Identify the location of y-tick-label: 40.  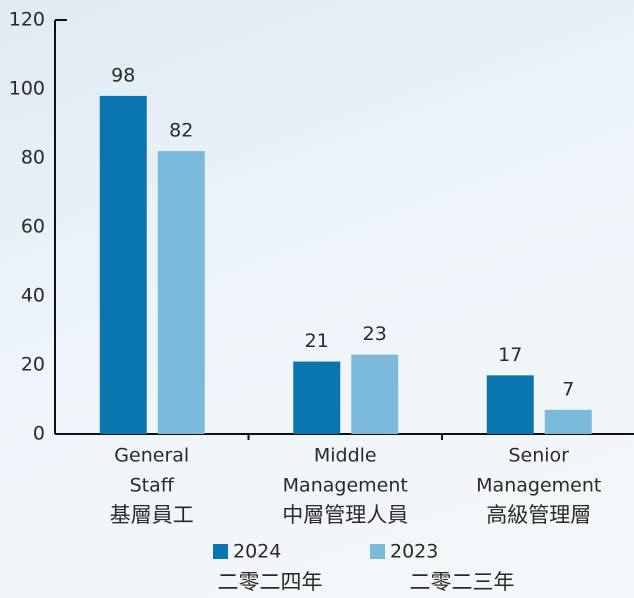
(33, 296).